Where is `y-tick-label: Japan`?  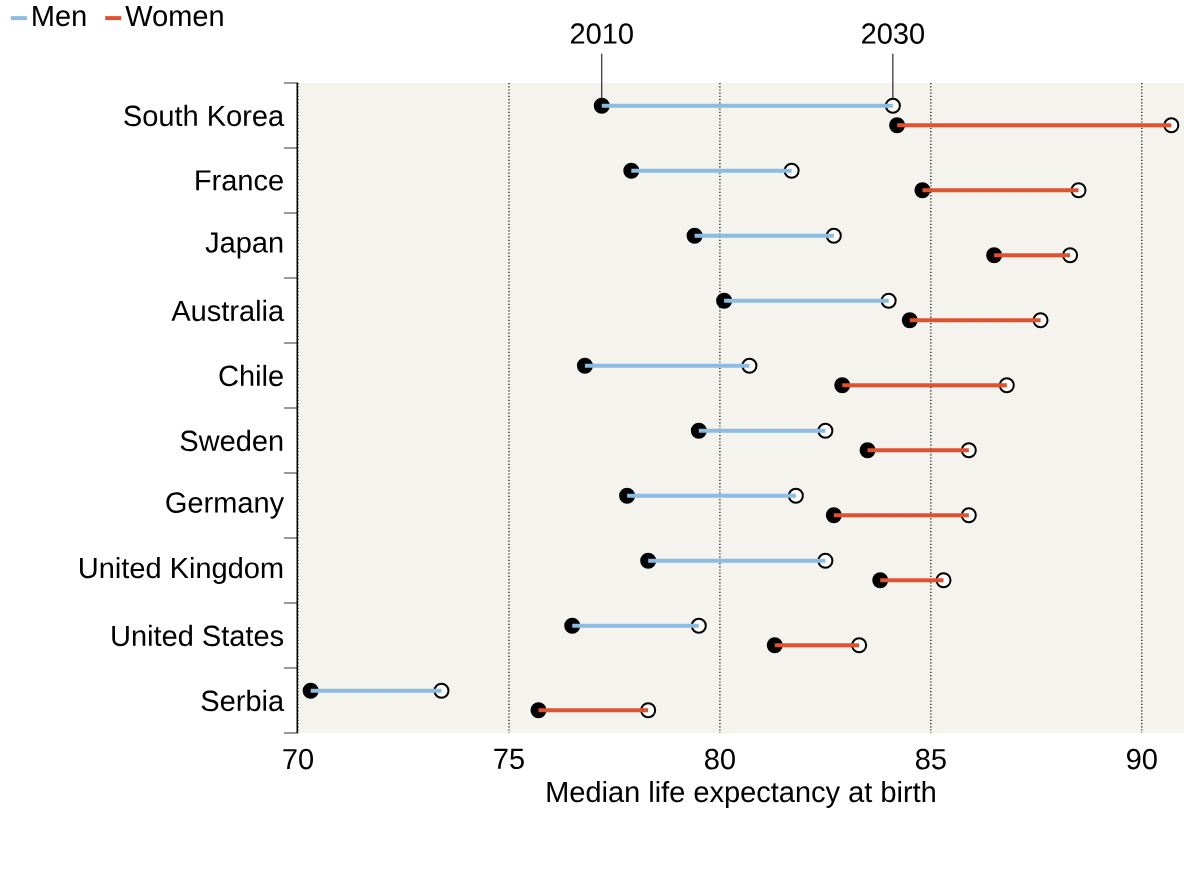
y-tick-label: Japan is located at coordinates (244, 245).